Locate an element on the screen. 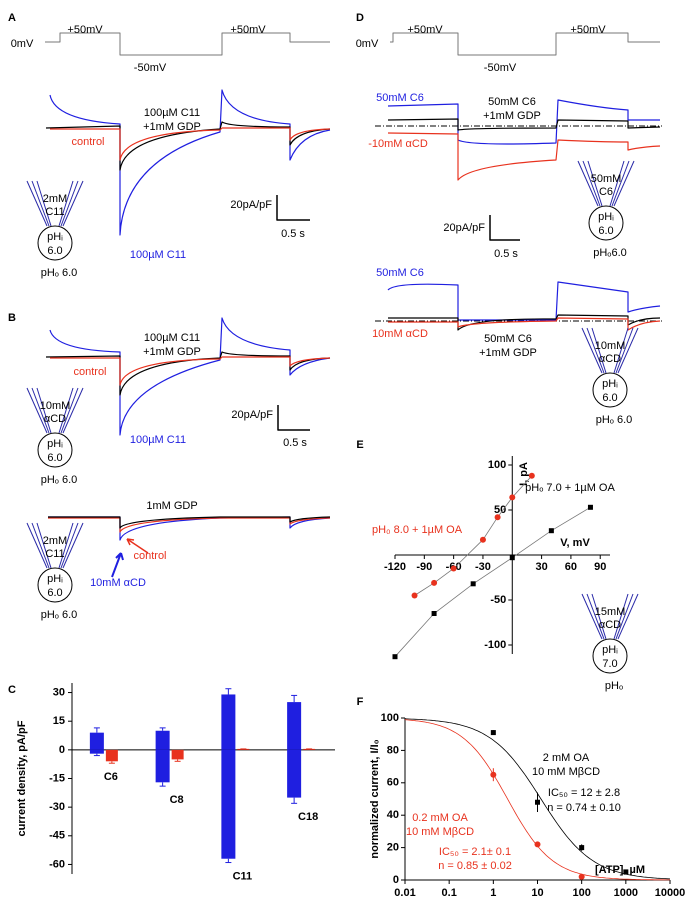 Image resolution: width=690 pixels, height=903 pixels. category-label: C8 is located at coordinates (177, 800).